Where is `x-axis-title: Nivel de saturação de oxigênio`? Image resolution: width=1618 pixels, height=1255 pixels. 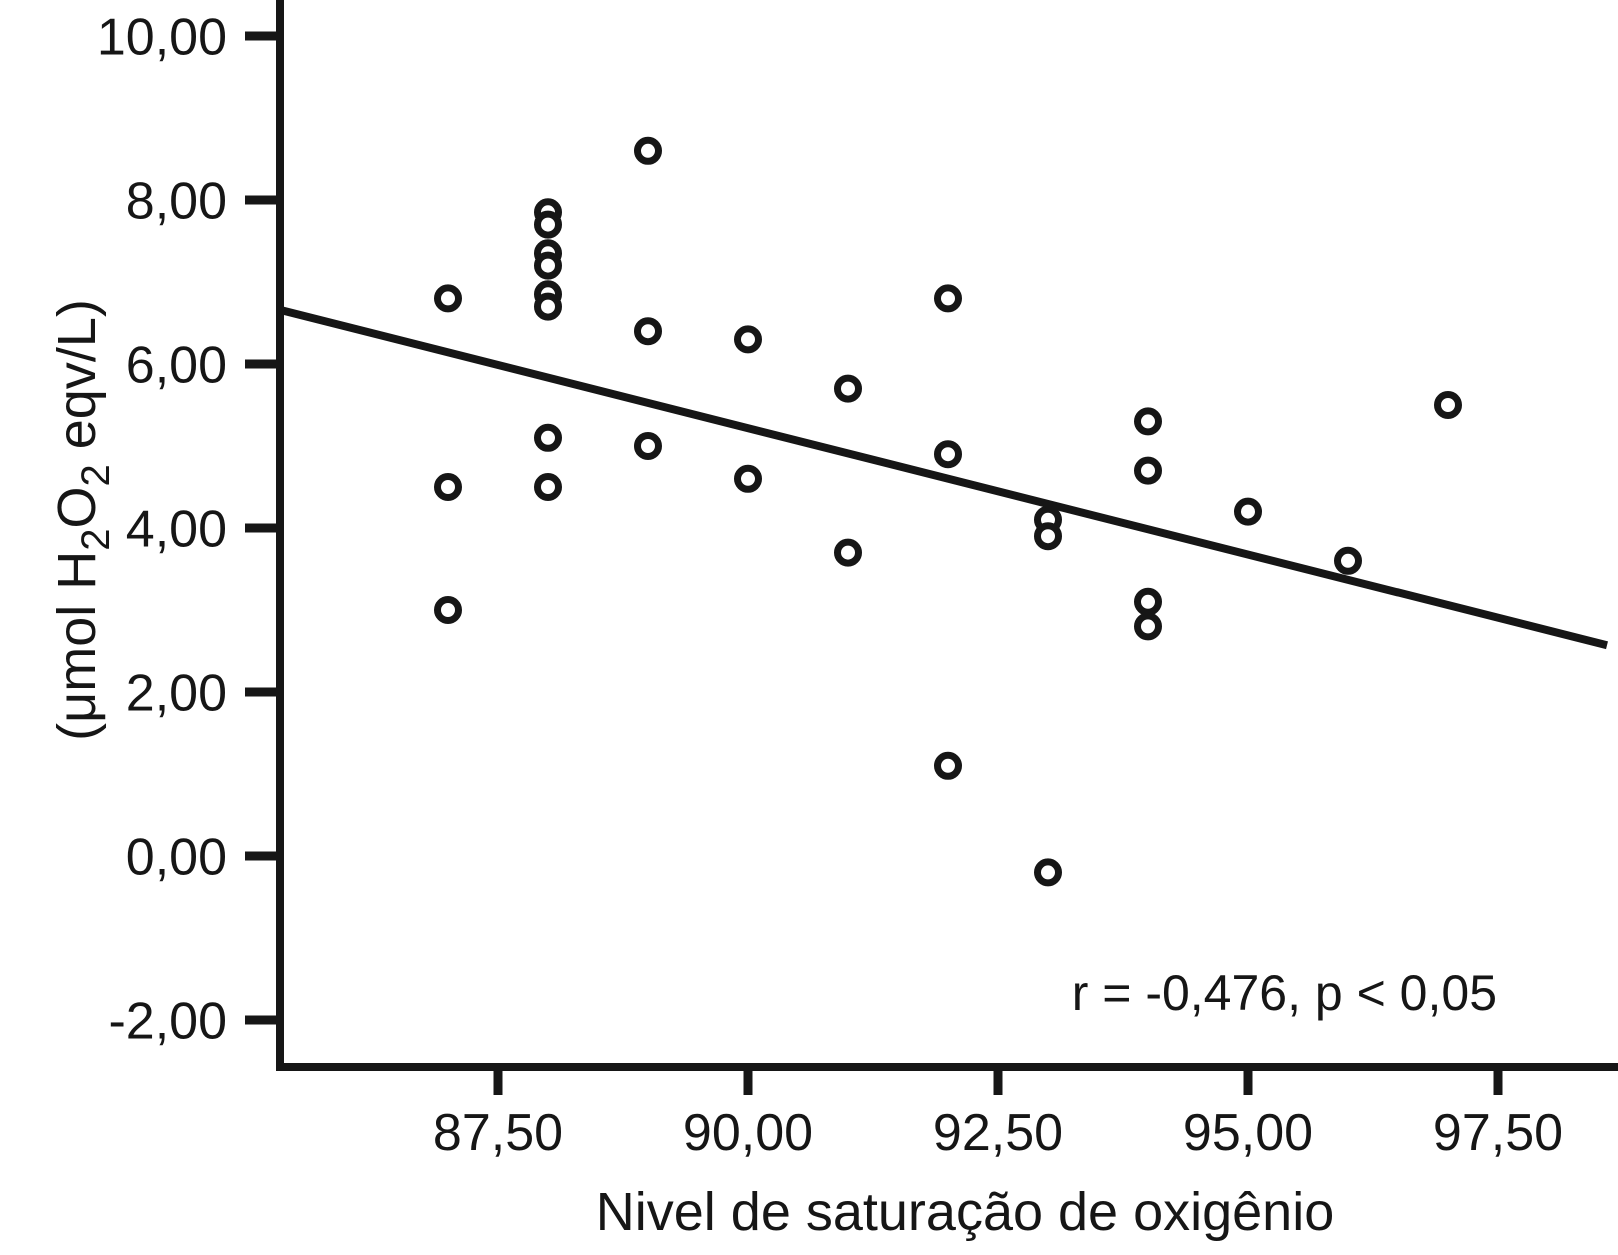 x-axis-title: Nivel de saturação de oxigênio is located at coordinates (965, 1212).